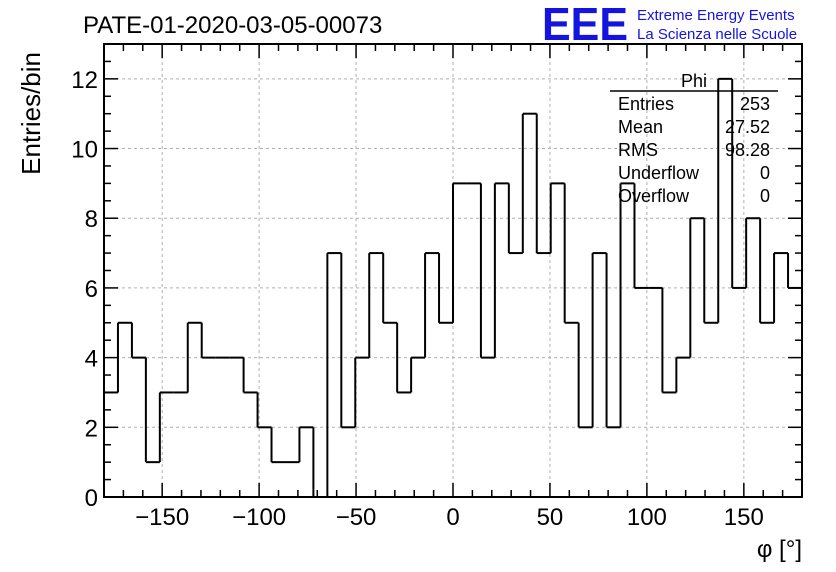  What do you see at coordinates (659, 173) in the screenshot?
I see `stats-row-label: Underflow` at bounding box center [659, 173].